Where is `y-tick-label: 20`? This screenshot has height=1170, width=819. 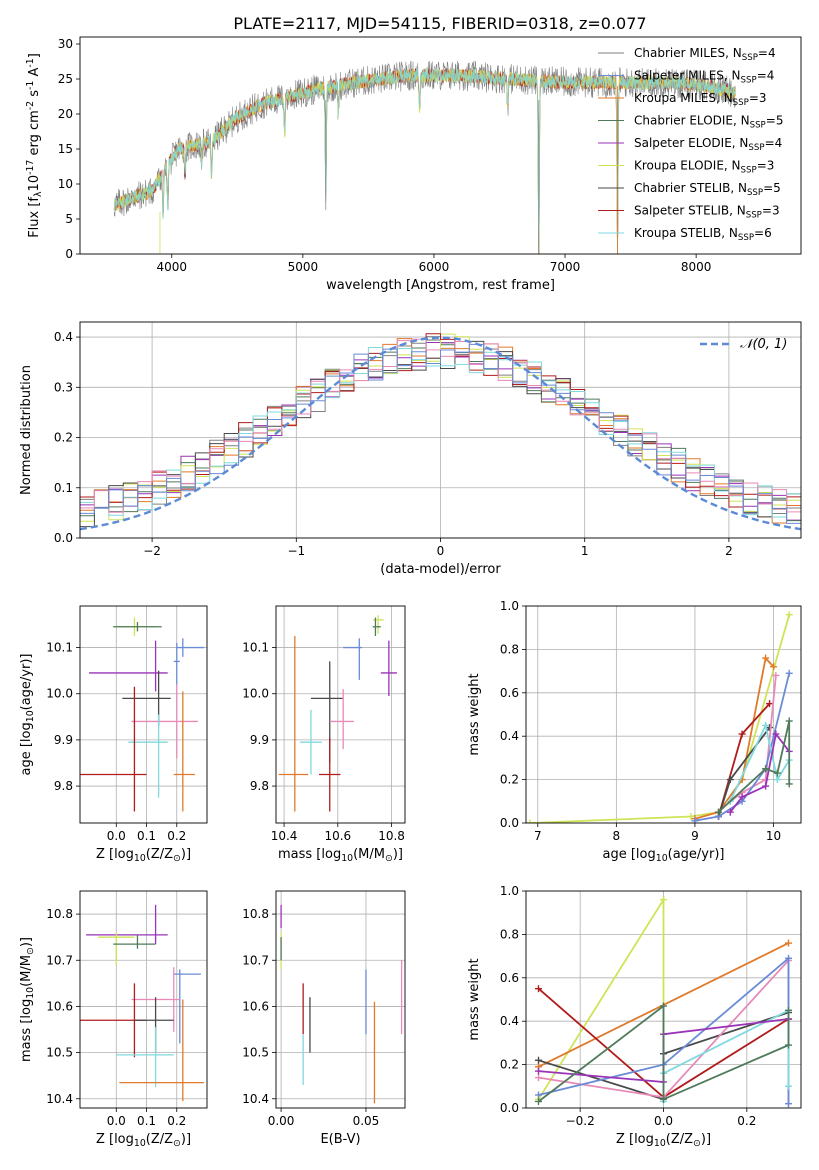 y-tick-label: 20 is located at coordinates (65, 114).